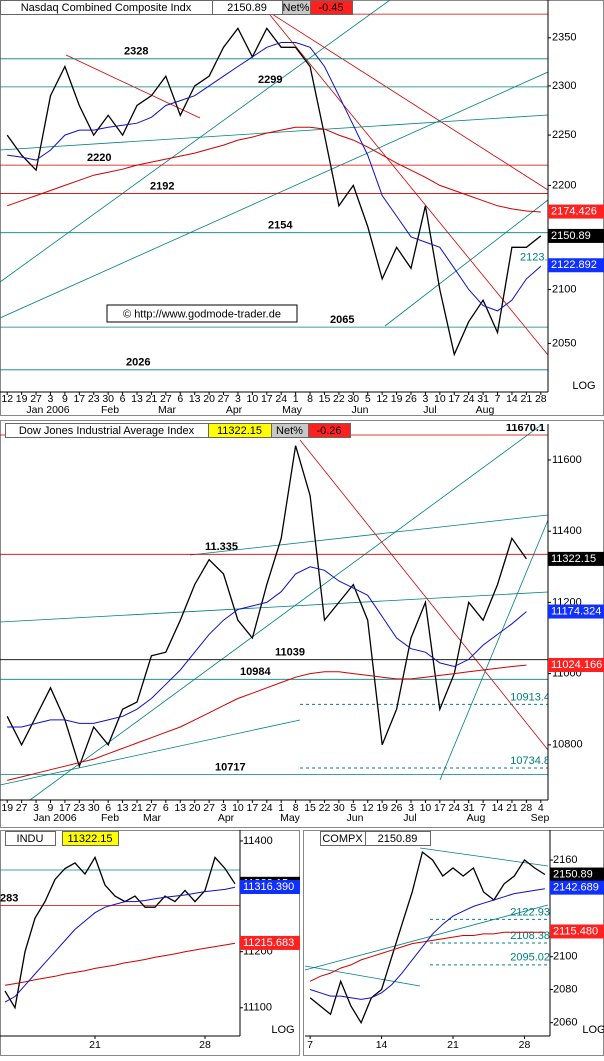 The height and width of the screenshot is (1061, 604). I want to click on price-label: 11174.324, so click(576, 611).